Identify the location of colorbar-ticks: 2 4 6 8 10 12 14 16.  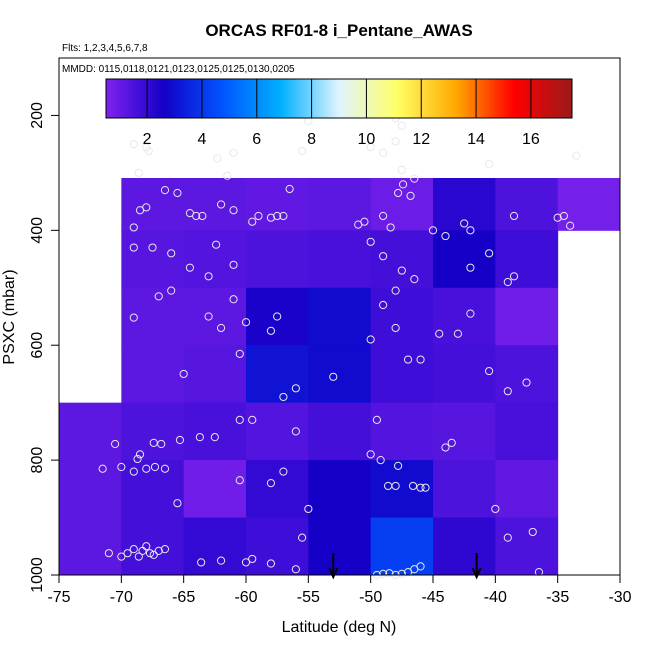
(341, 113).